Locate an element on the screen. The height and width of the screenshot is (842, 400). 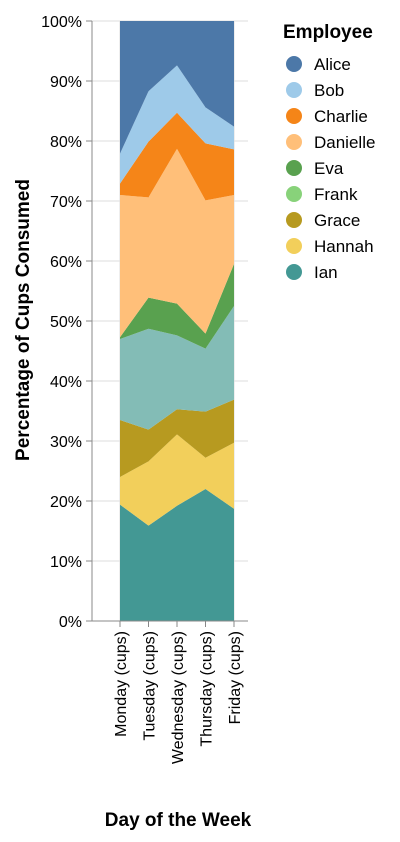
area-bob is located at coordinates (177, 124).